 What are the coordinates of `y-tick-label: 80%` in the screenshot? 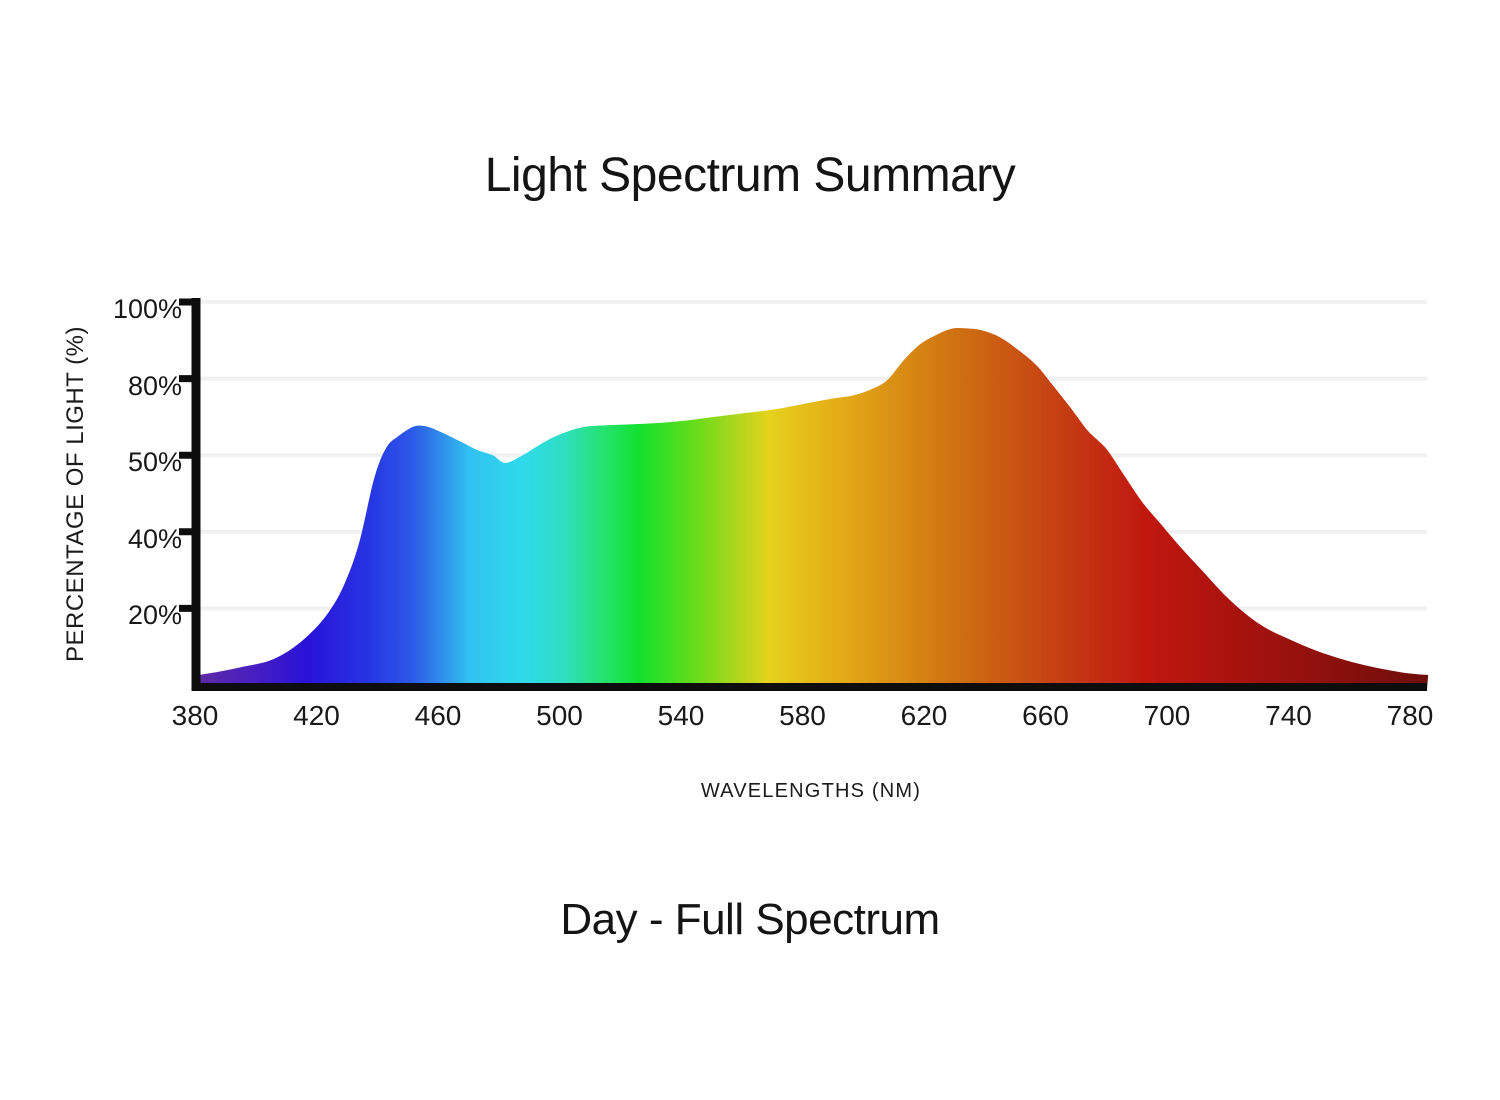 It's located at (154, 385).